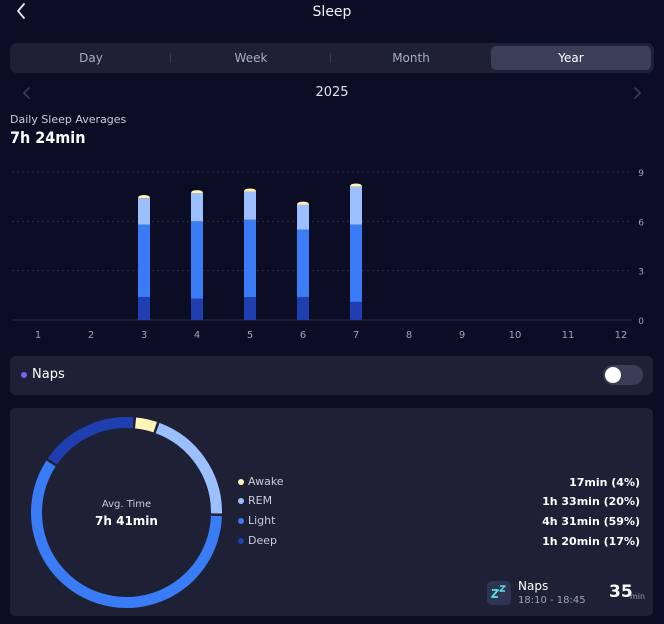 This screenshot has width=664, height=624. What do you see at coordinates (262, 520) in the screenshot?
I see `legend-label: Light` at bounding box center [262, 520].